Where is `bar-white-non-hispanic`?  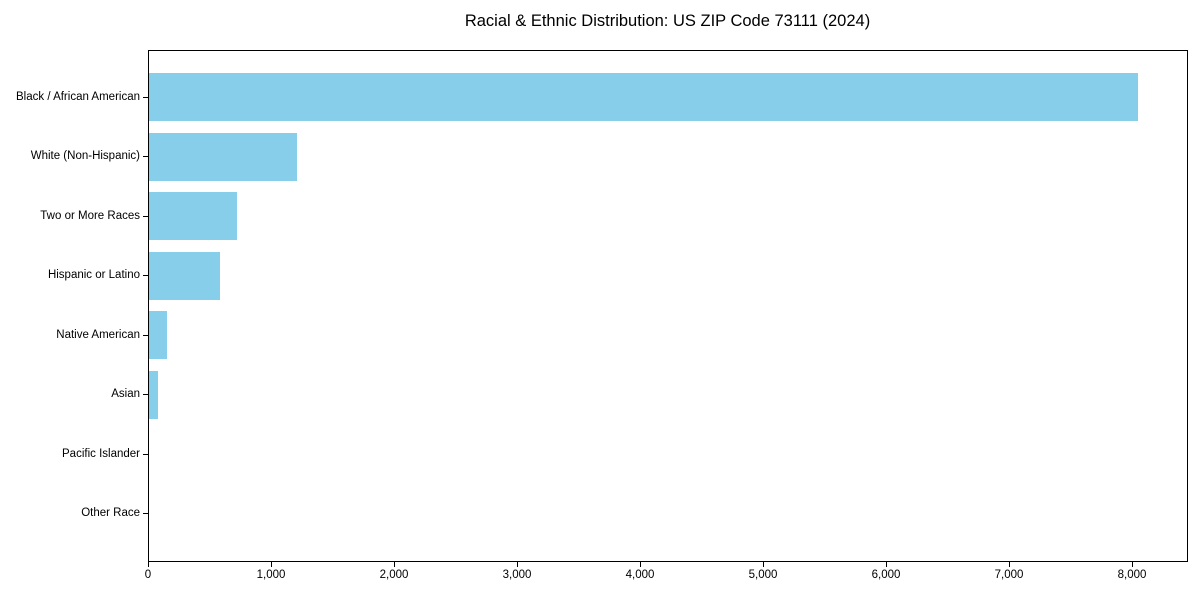
bar-white-non-hispanic is located at coordinates (223, 156).